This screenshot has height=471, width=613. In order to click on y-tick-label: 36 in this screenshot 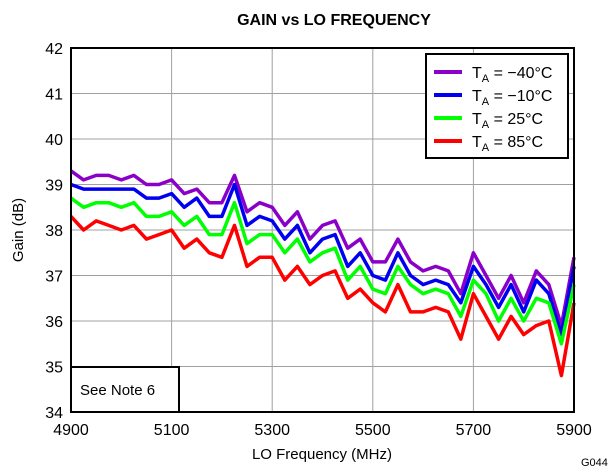, I will do `click(54, 322)`.